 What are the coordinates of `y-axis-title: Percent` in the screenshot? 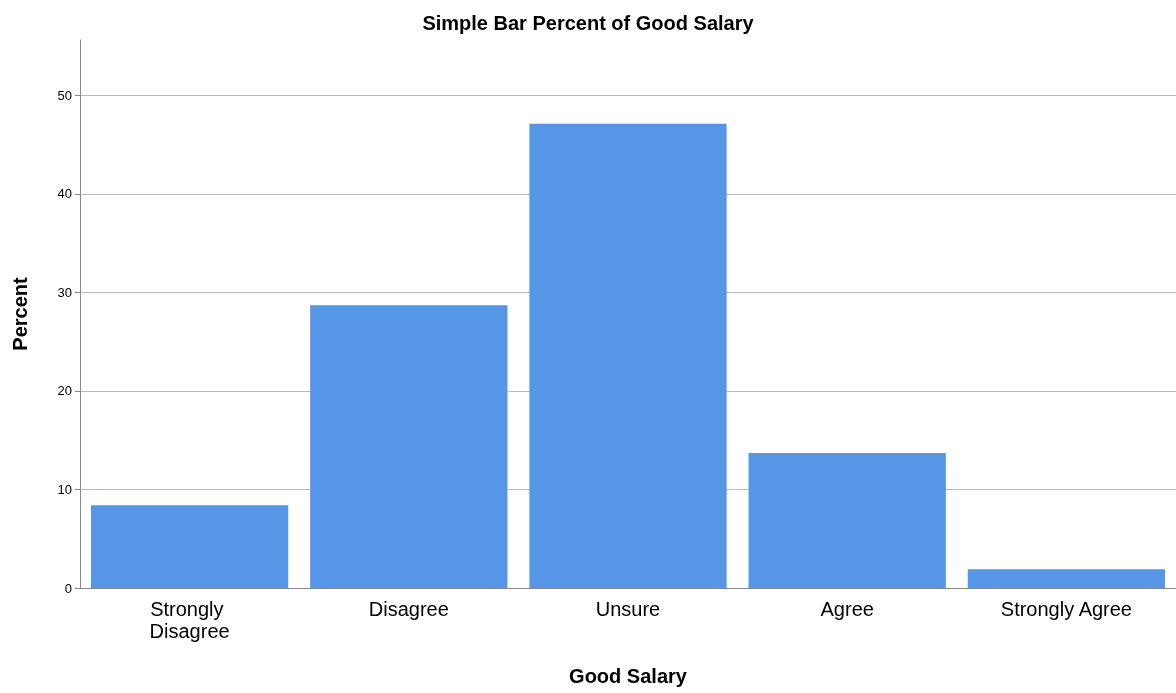 It's located at (20, 313).